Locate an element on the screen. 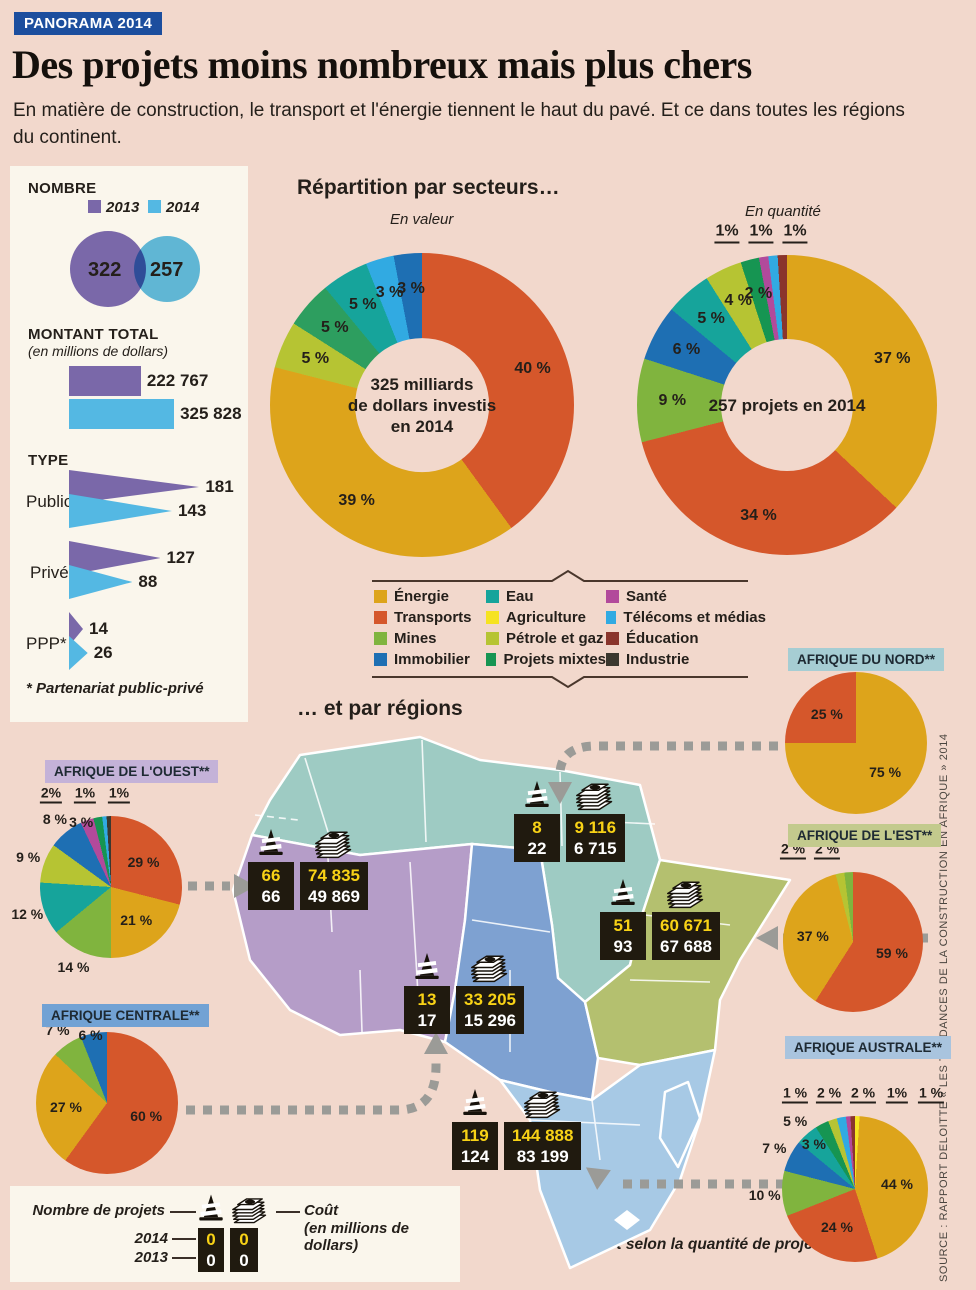 The width and height of the screenshot is (976, 1290). legend-item: Santé is located at coordinates (686, 596).